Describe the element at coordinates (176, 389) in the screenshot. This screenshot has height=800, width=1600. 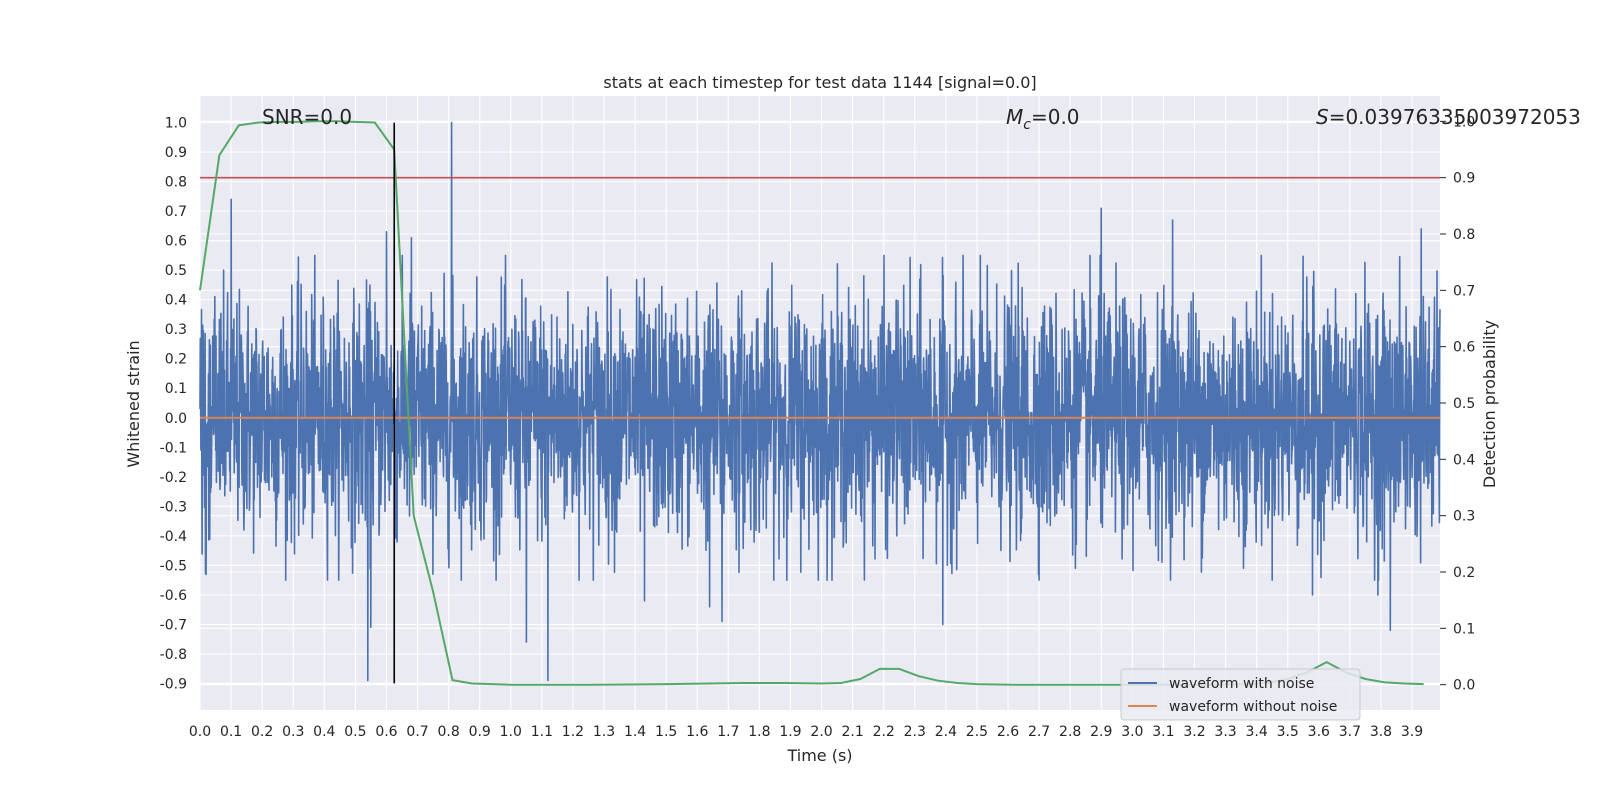
I see `y-left-tick-label: 0.1` at that location.